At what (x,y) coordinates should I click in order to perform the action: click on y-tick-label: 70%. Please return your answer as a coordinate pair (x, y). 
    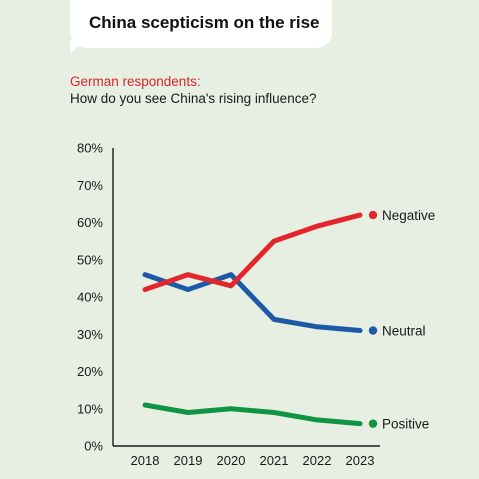
    Looking at the image, I should click on (90, 185).